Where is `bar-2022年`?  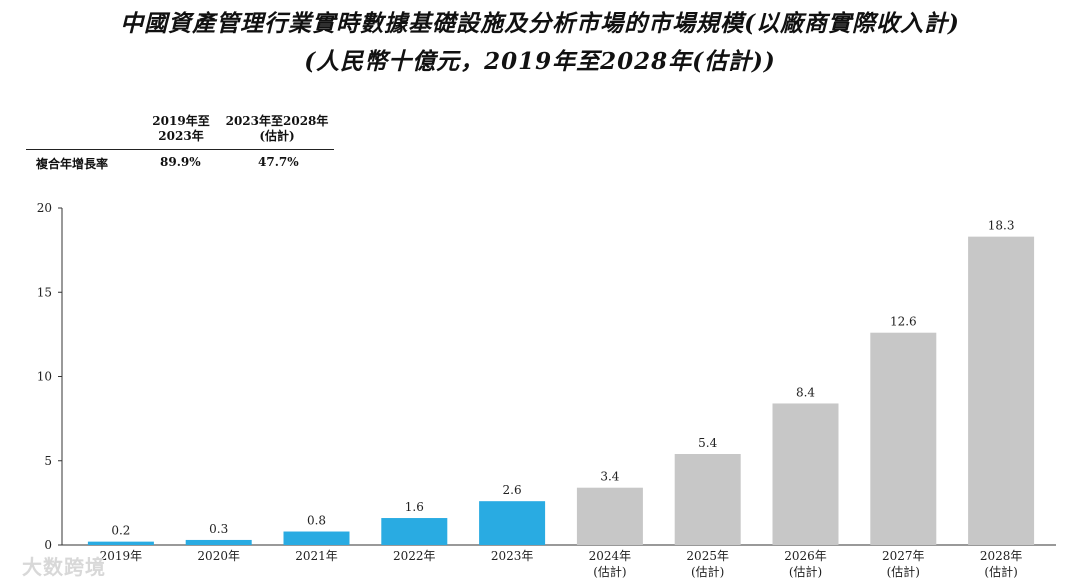
bar-2022年 is located at coordinates (414, 531).